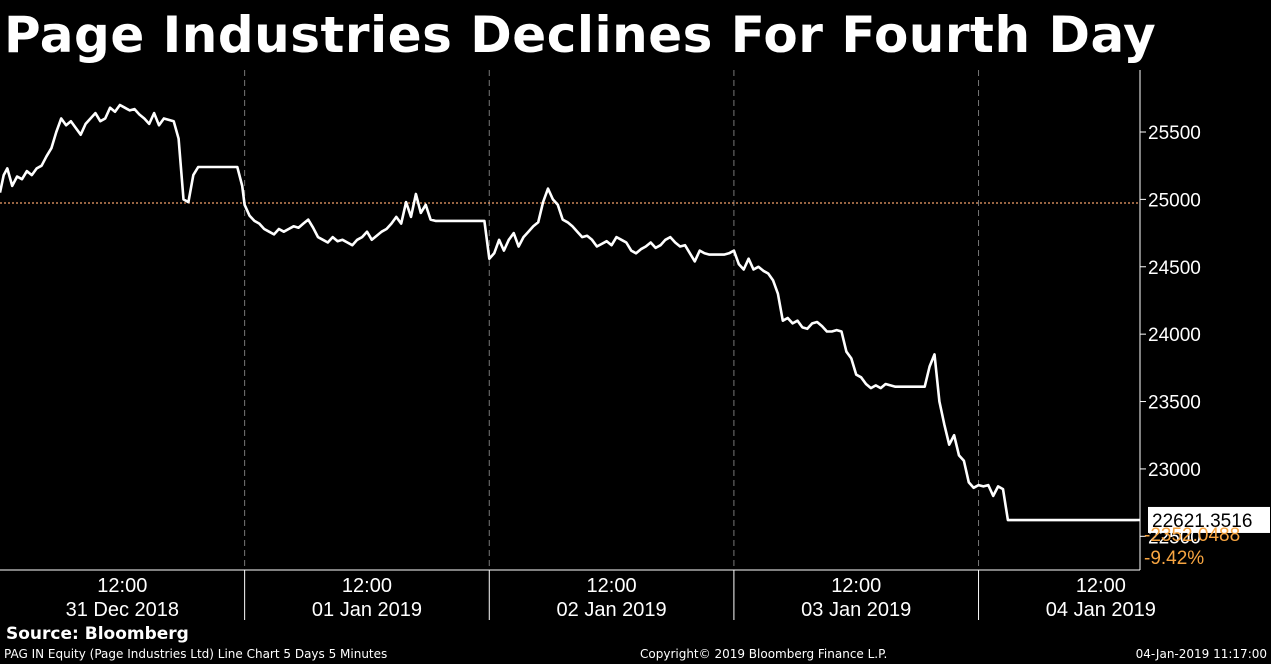  I want to click on x-tick-date-label: 02 Jan 2019, so click(612, 610).